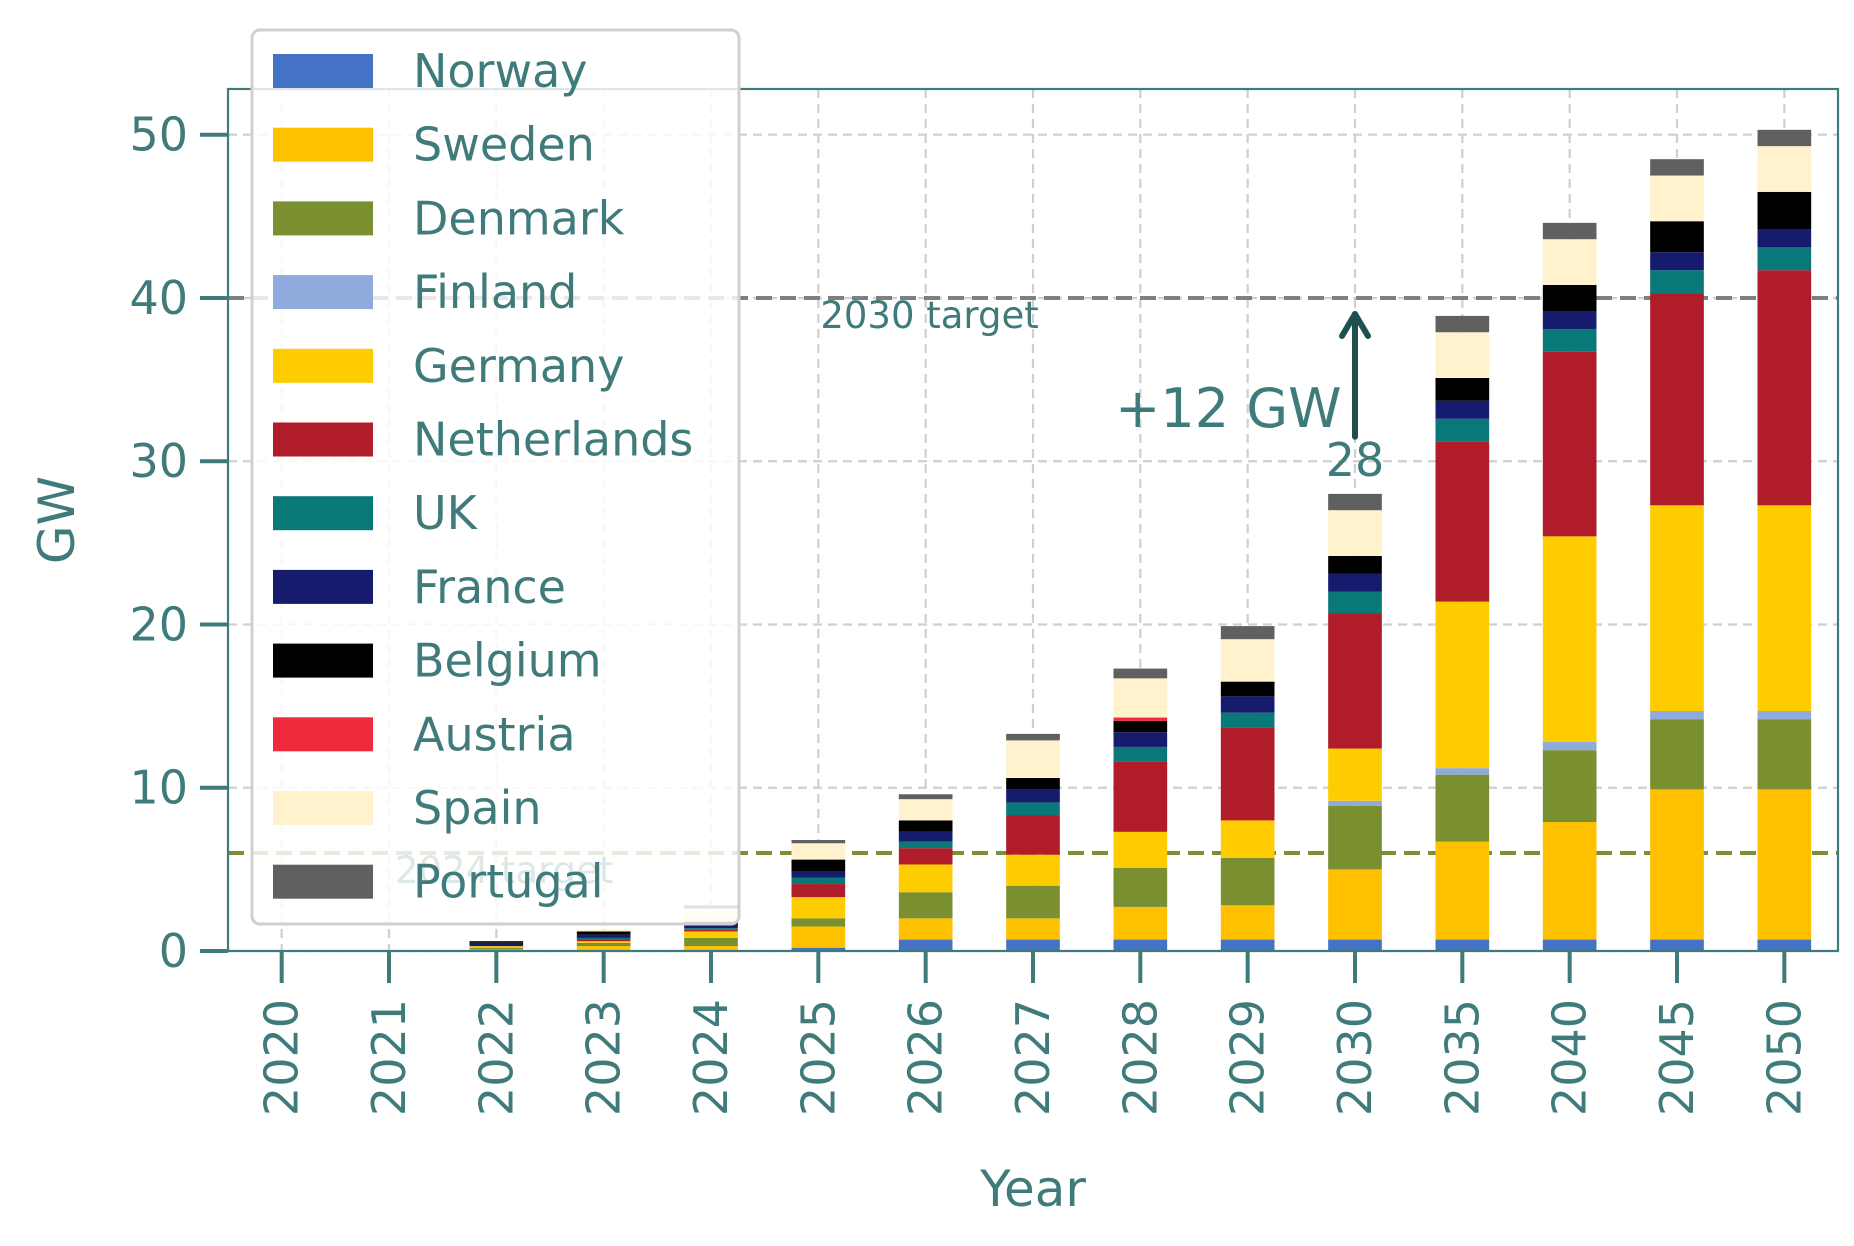  Describe the element at coordinates (1247, 839) in the screenshot. I see `bar-2029-germany` at that location.